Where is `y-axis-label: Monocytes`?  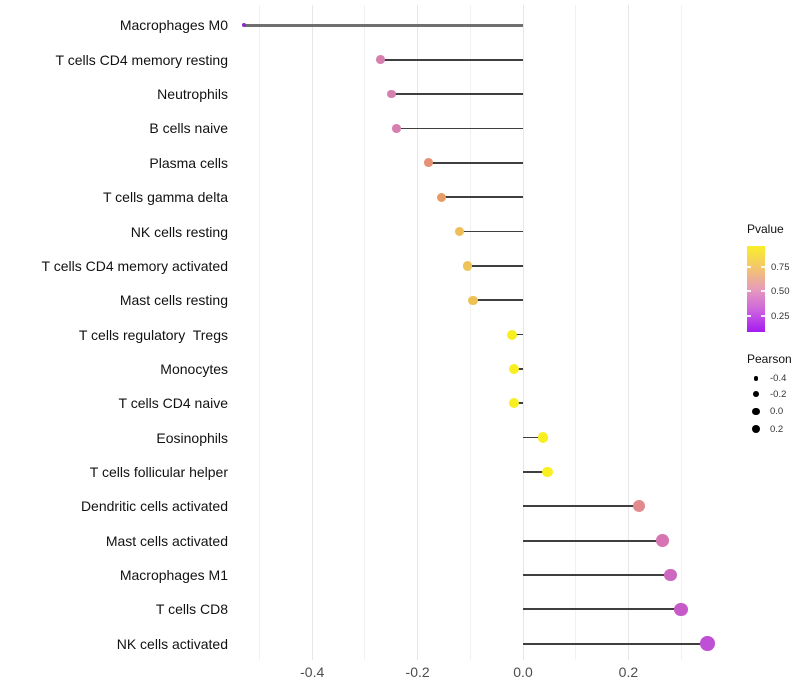
y-axis-label: Monocytes is located at coordinates (194, 368).